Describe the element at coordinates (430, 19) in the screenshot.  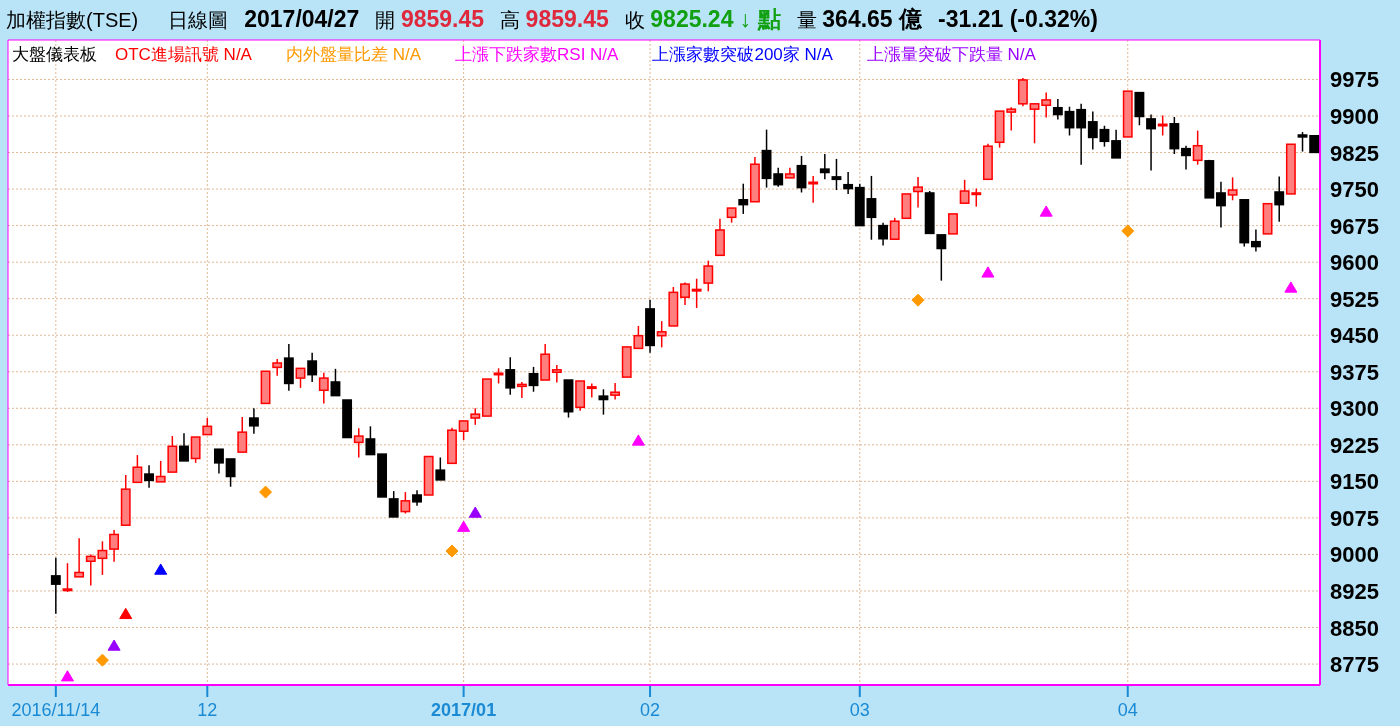
I see `text: 開 9859.45` at that location.